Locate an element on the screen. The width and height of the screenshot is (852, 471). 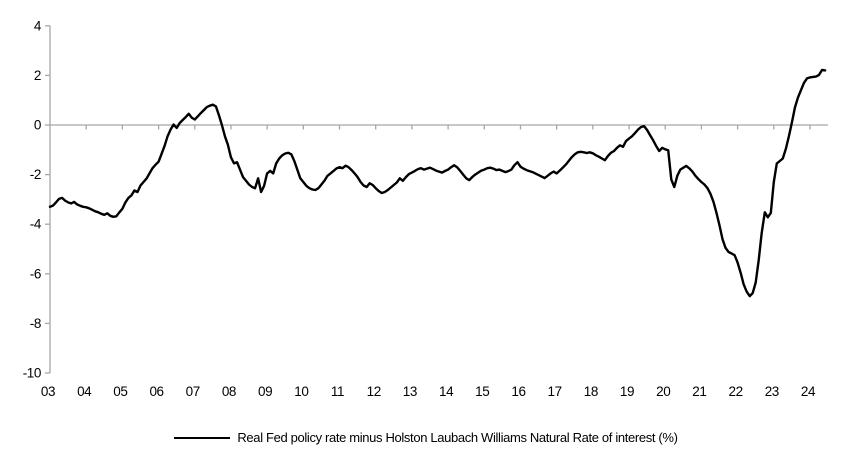
x-tick-label: 05 is located at coordinates (120, 391).